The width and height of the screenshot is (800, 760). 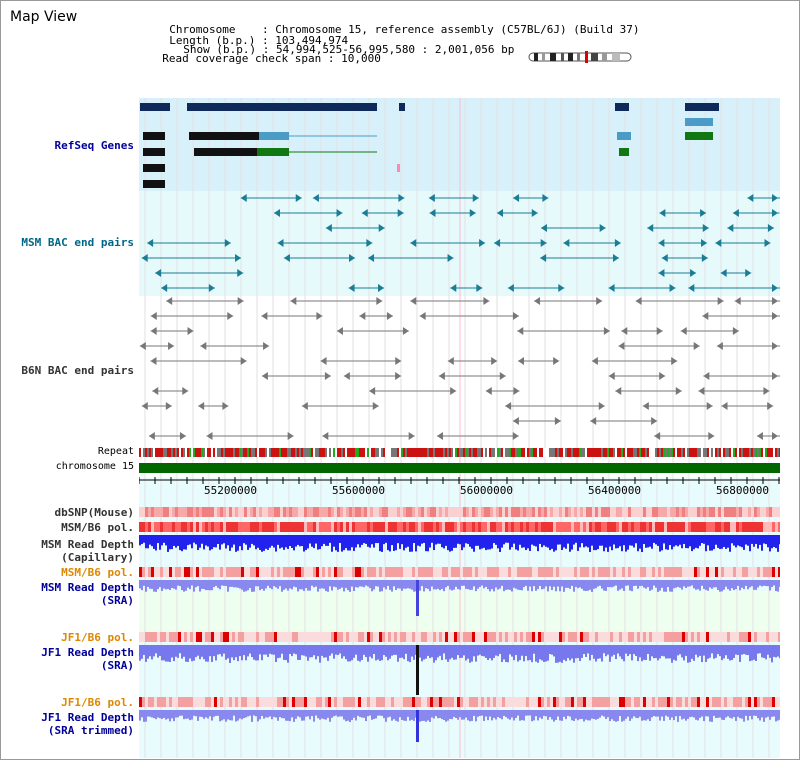 What do you see at coordinates (97, 637) in the screenshot?
I see `track-label-jf1-b6-pol: JF1/B6 pol.` at bounding box center [97, 637].